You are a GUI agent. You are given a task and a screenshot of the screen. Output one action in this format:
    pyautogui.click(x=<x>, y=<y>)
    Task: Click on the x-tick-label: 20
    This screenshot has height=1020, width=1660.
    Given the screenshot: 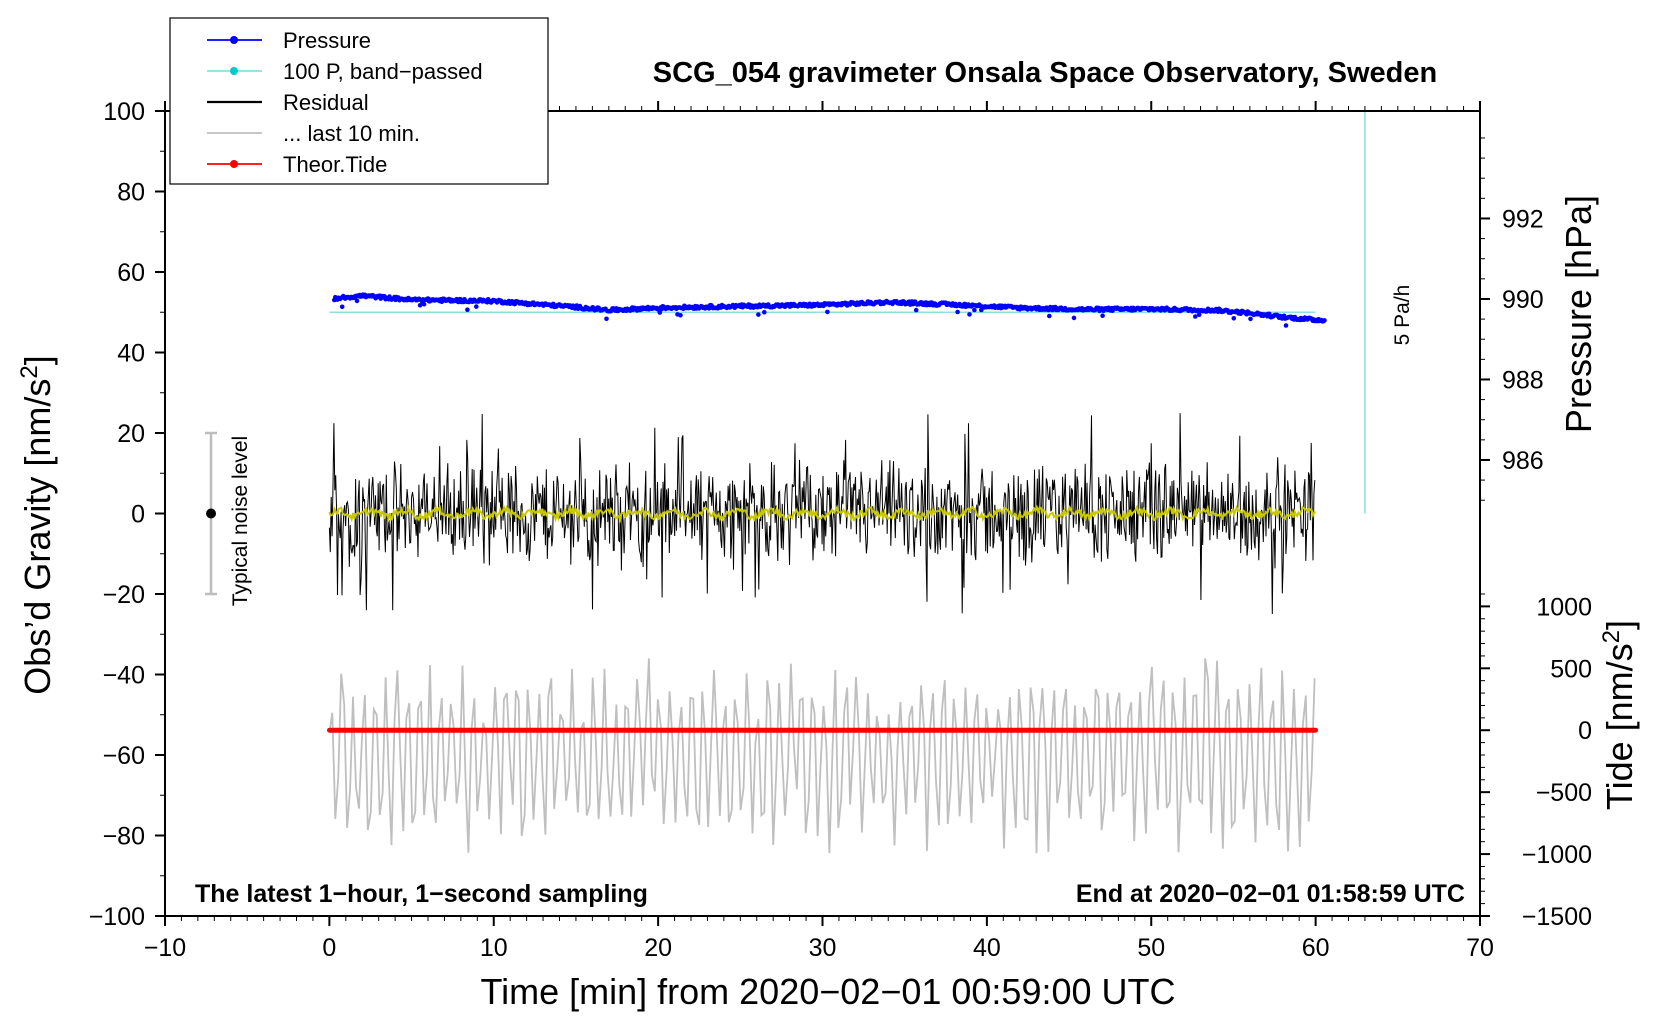 What is the action you would take?
    pyautogui.click(x=658, y=948)
    